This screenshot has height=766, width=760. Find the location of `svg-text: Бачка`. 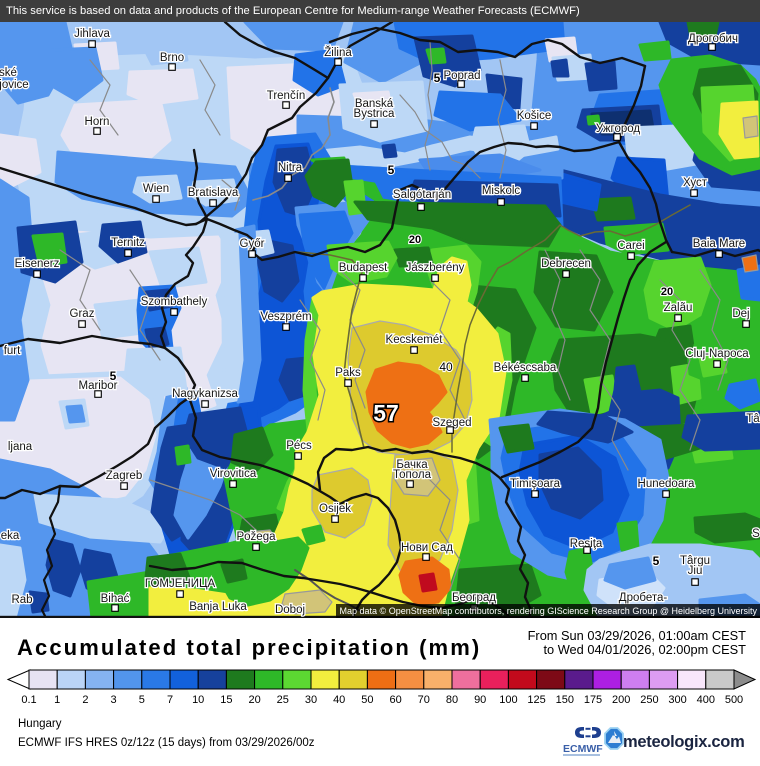

svg-text: Бачка is located at coordinates (412, 465).